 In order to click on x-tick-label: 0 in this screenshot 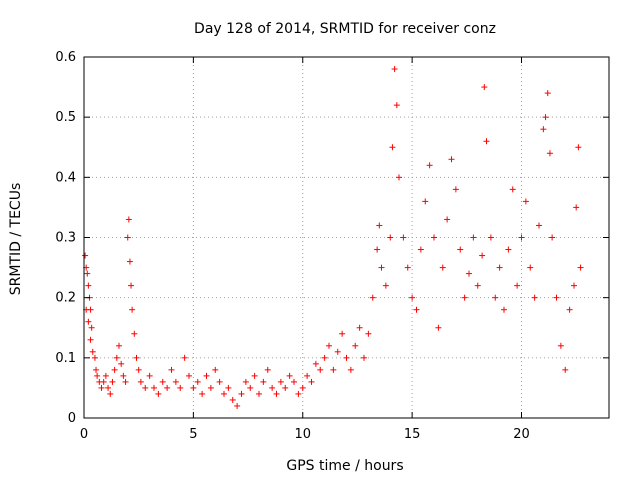, I will do `click(84, 434)`.